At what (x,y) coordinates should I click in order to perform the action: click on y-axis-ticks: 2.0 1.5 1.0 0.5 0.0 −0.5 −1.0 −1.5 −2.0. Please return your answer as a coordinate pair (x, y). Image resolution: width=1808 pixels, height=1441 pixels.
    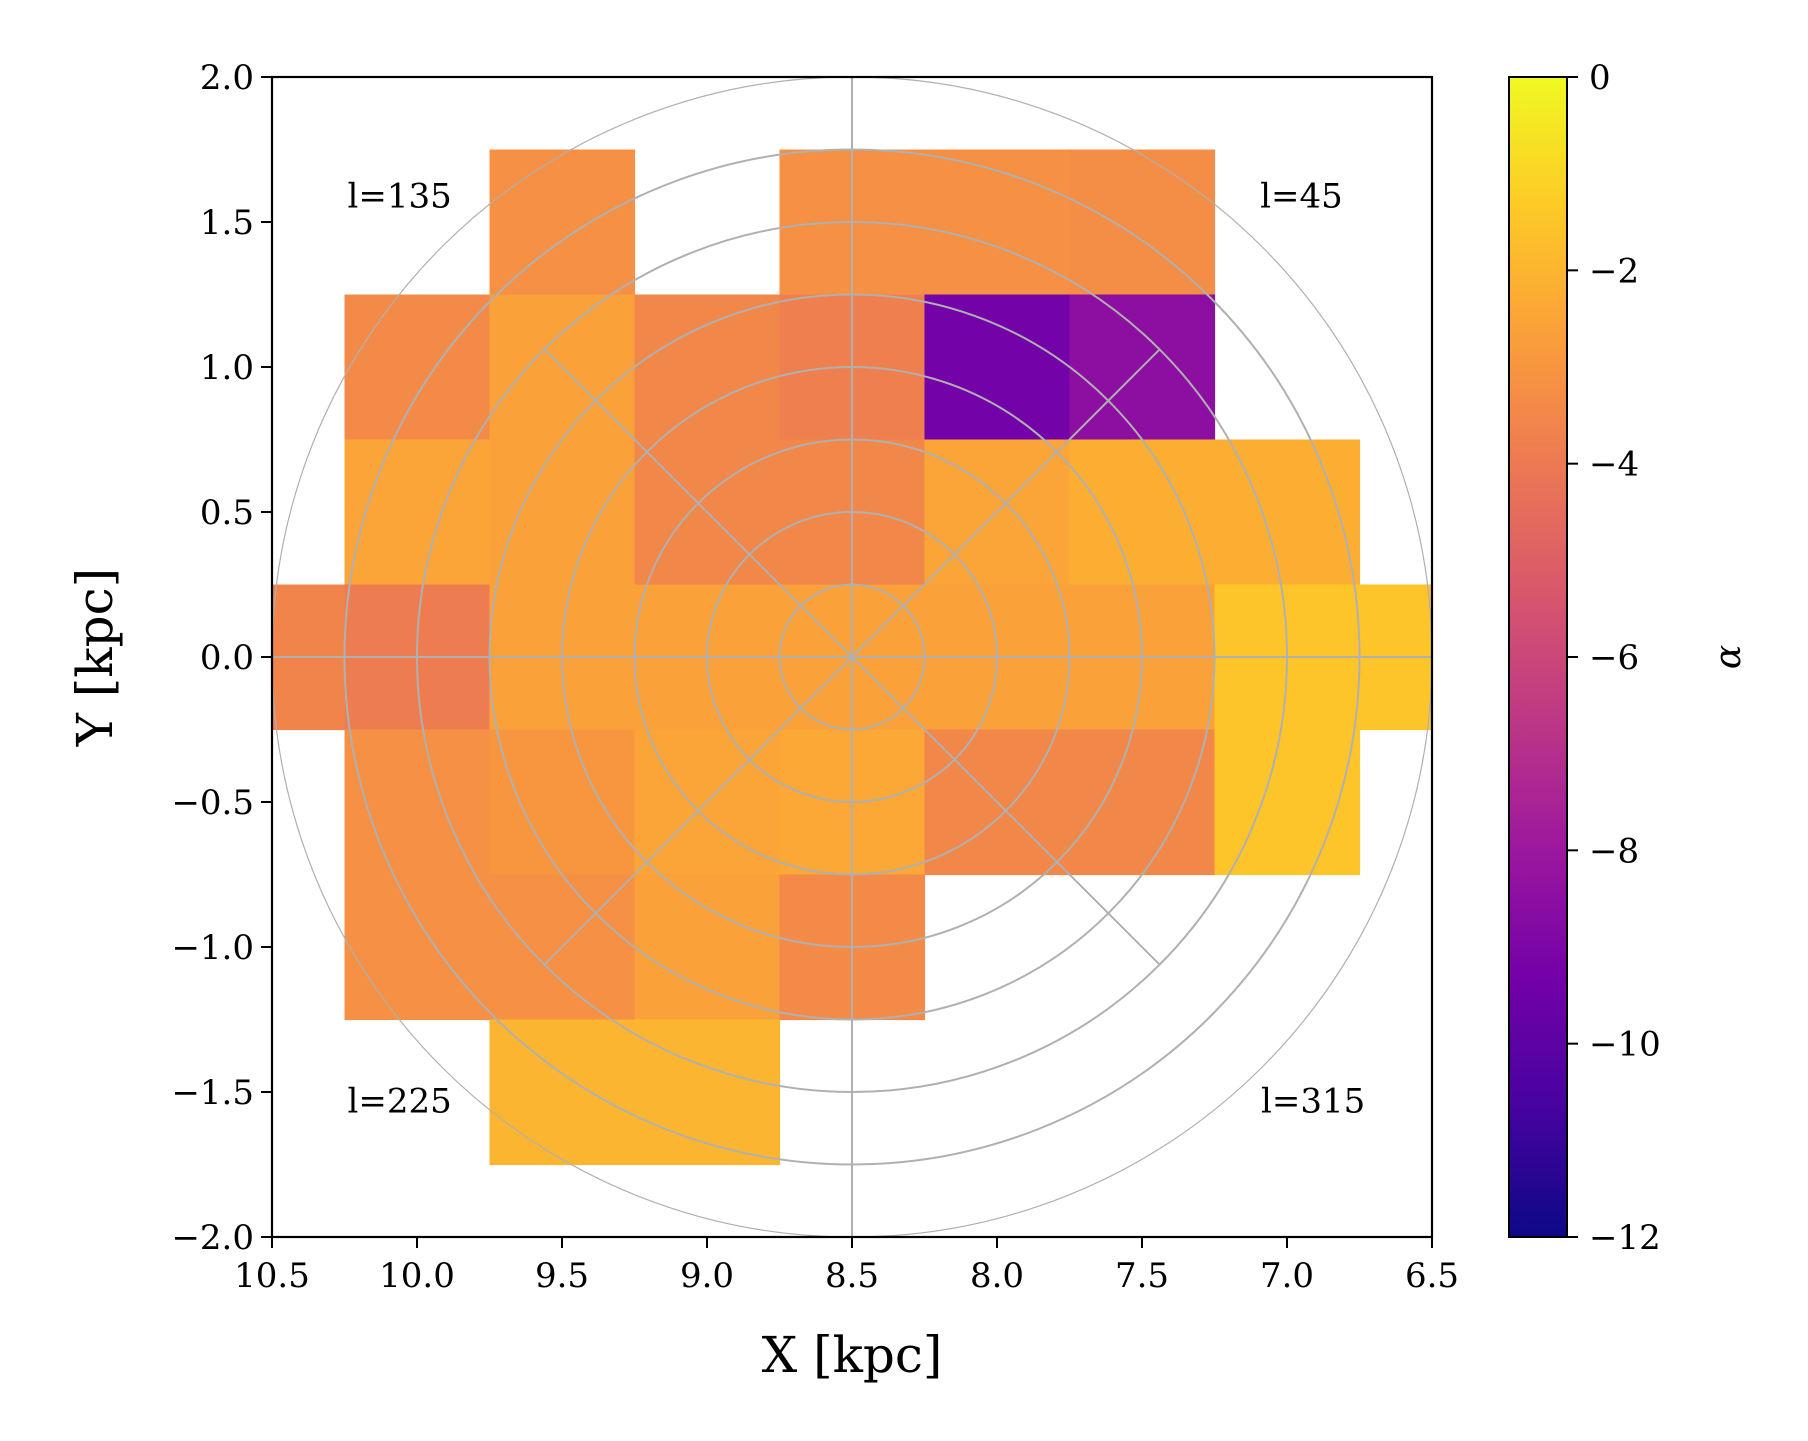
    Looking at the image, I should click on (221, 658).